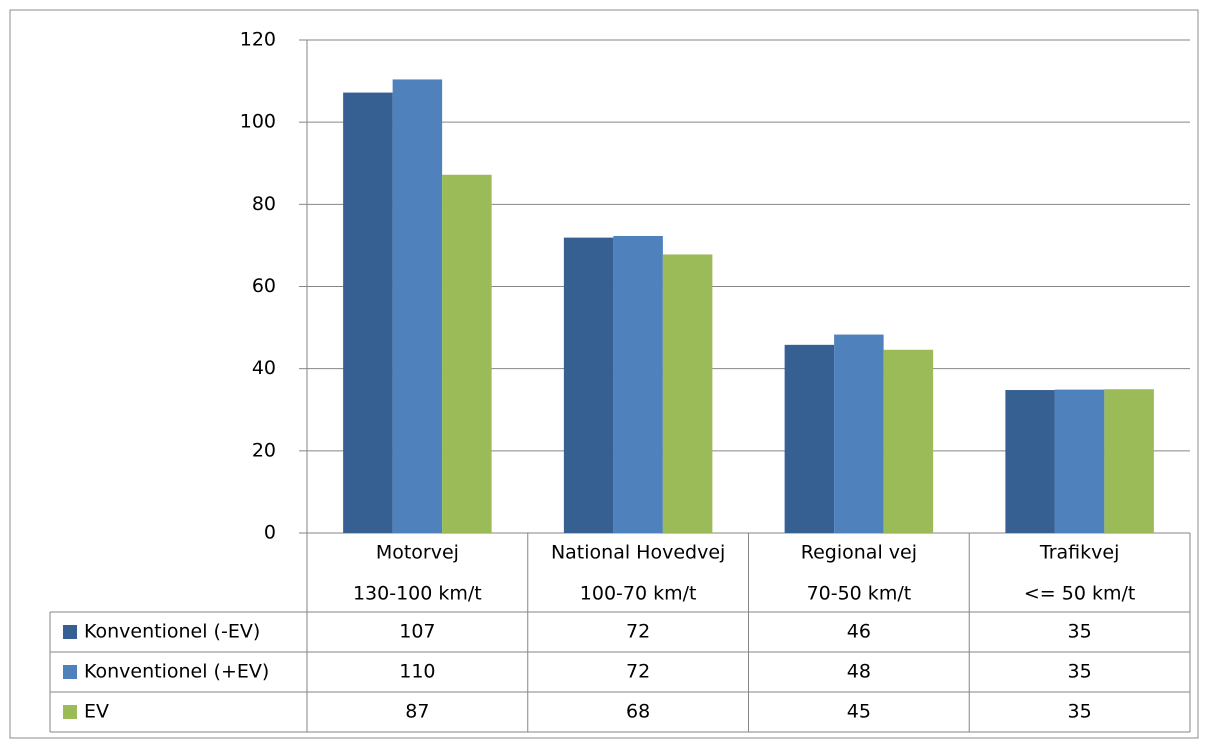 Image resolution: width=1208 pixels, height=745 pixels. I want to click on y-tick-label: 80, so click(264, 204).